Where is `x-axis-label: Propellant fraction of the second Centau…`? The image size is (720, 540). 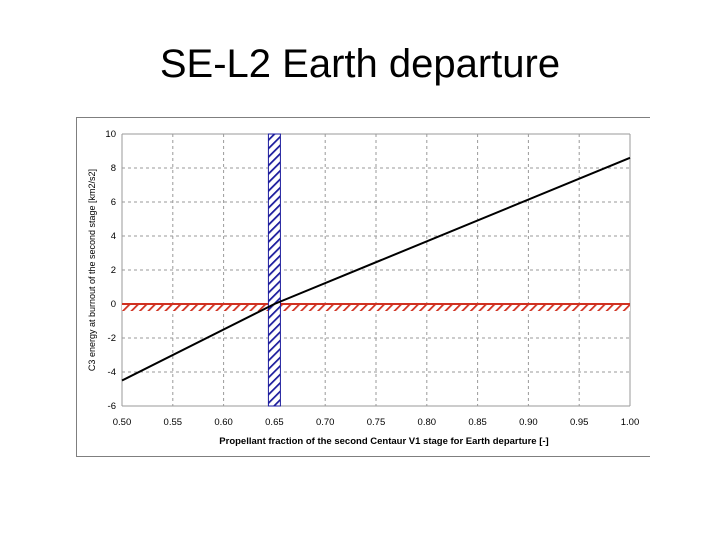
x-axis-label: Propellant fraction of the second Centau… is located at coordinates (383, 441).